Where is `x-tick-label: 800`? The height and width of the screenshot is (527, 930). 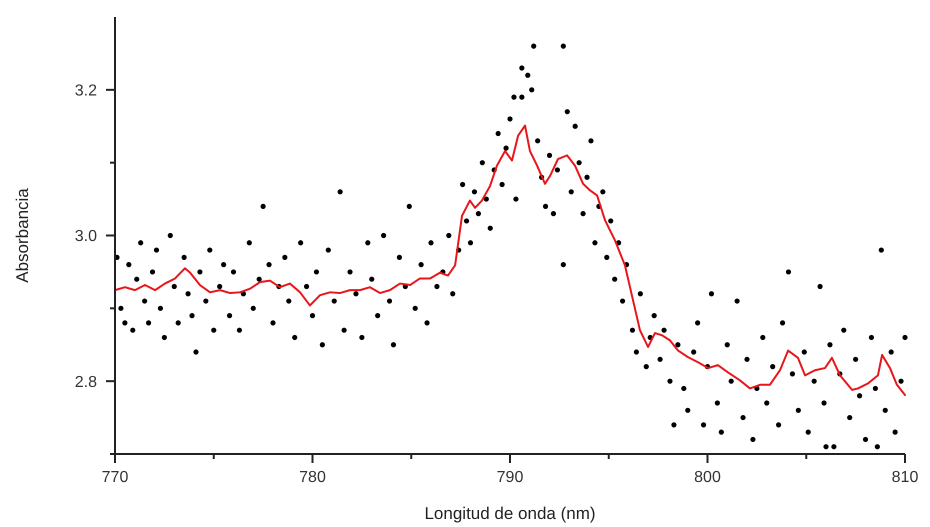 x-tick-label: 800 is located at coordinates (707, 477).